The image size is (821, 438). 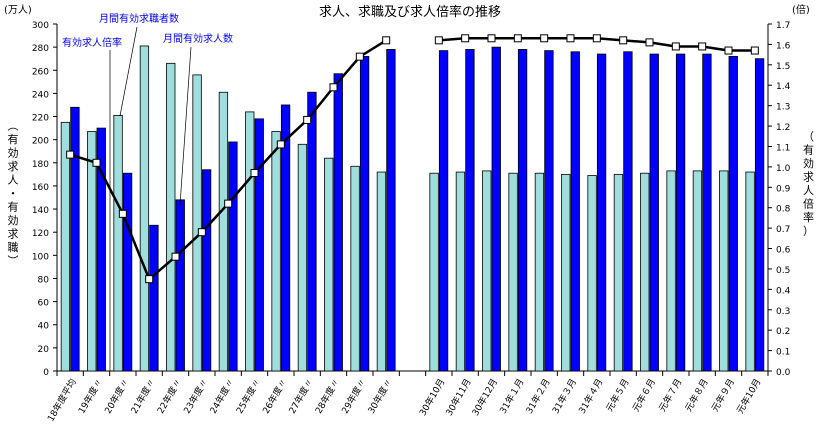 What do you see at coordinates (783, 189) in the screenshot?
I see `right-tick-label: 0.9` at bounding box center [783, 189].